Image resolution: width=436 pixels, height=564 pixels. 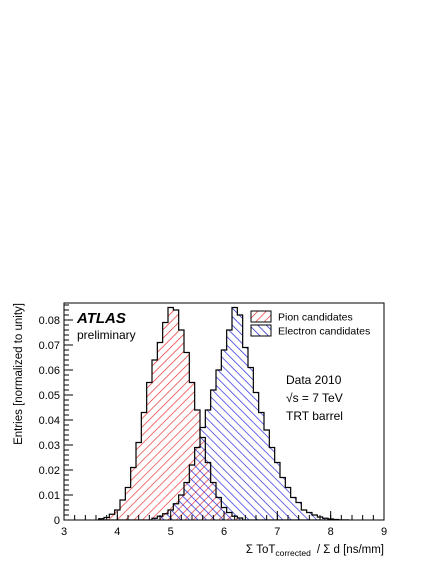 I want to click on x-axis-title-subscript: corrected, so click(x=293, y=553).